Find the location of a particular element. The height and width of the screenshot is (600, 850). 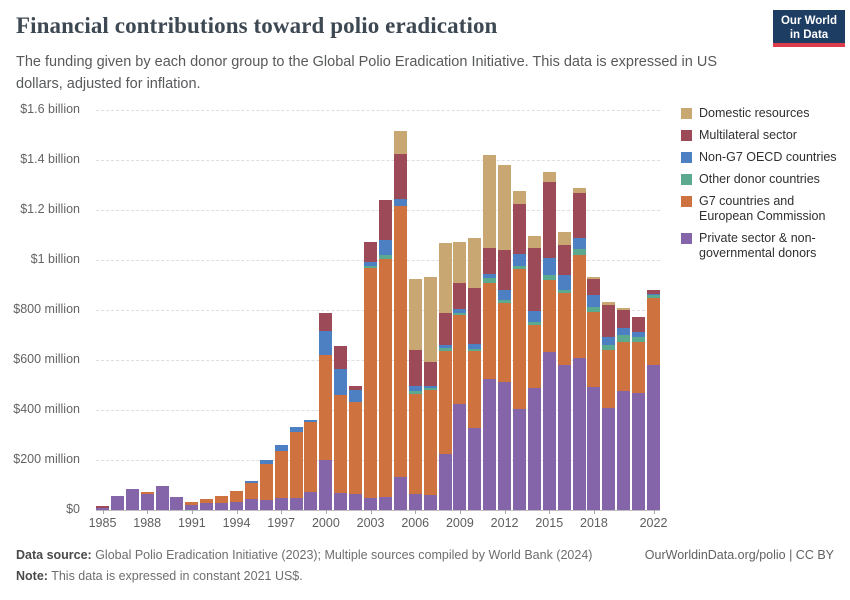

bar-1996 is located at coordinates (266, 485).